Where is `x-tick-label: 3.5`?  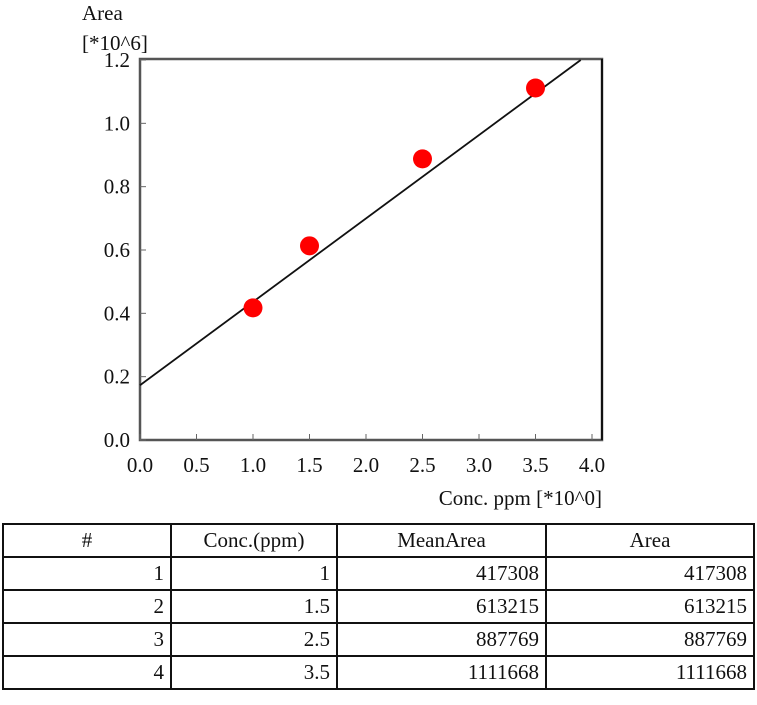
x-tick-label: 3.5 is located at coordinates (535, 465).